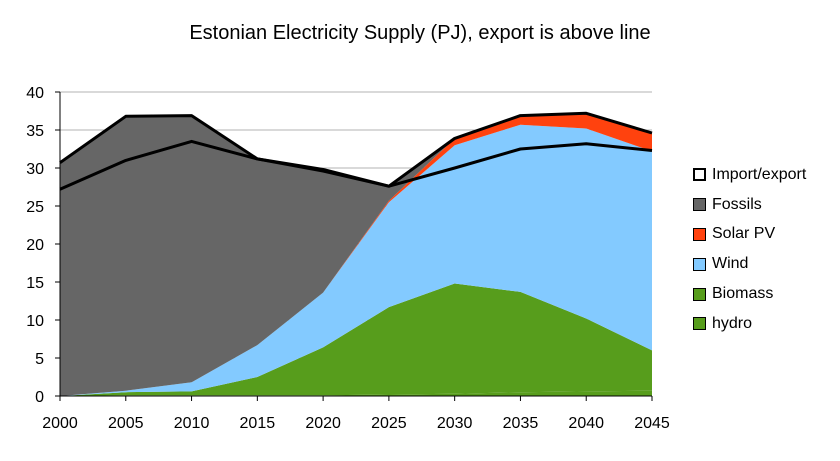  Describe the element at coordinates (258, 423) in the screenshot. I see `x-tick-label: 2015` at that location.